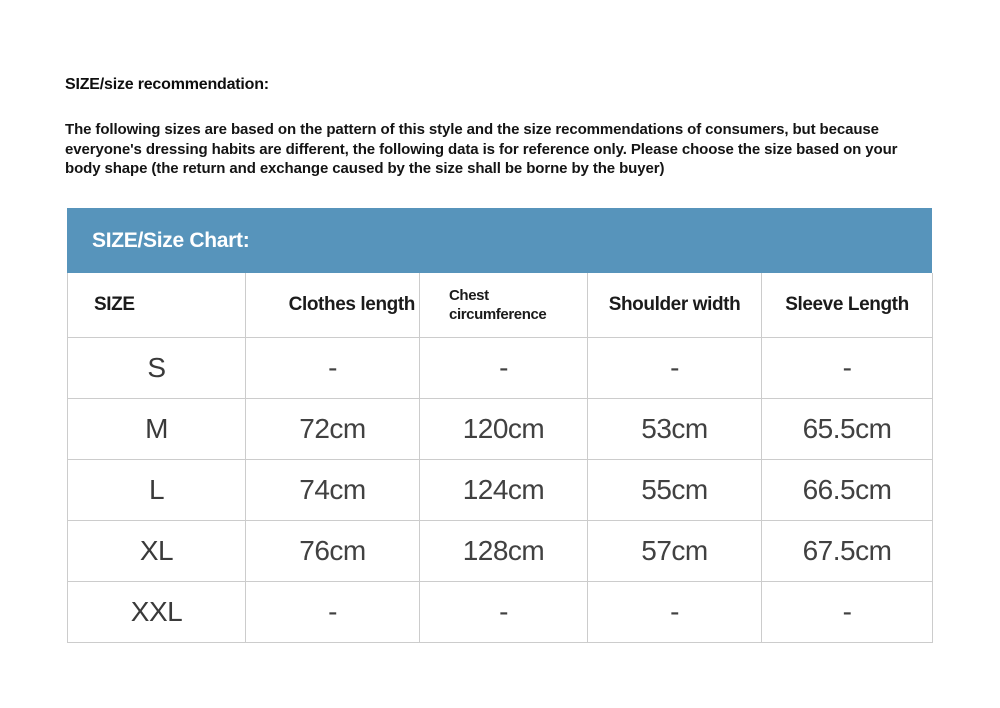  Describe the element at coordinates (847, 550) in the screenshot. I see `table-cell: 67.5cm` at that location.